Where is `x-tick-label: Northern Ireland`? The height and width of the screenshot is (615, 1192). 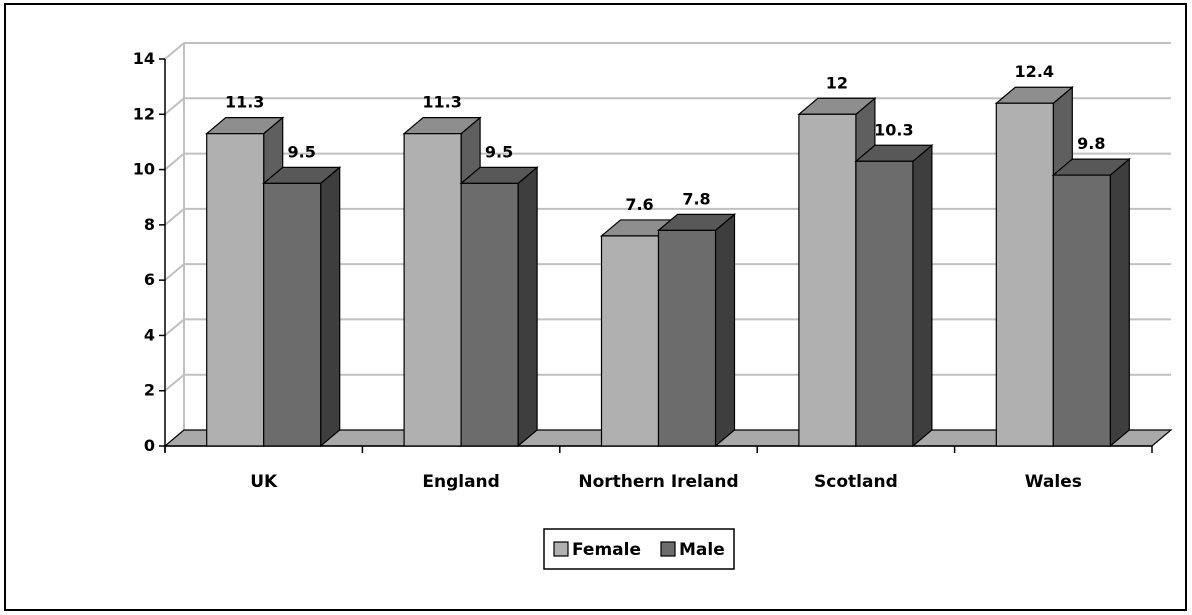 x-tick-label: Northern Ireland is located at coordinates (658, 482).